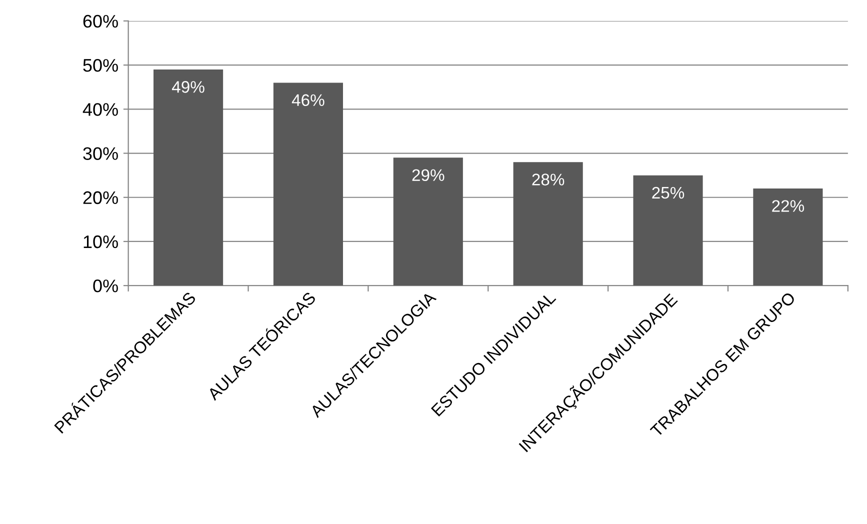 Image resolution: width=867 pixels, height=524 pixels. Describe the element at coordinates (100, 197) in the screenshot. I see `y-tick-label: 20%` at that location.